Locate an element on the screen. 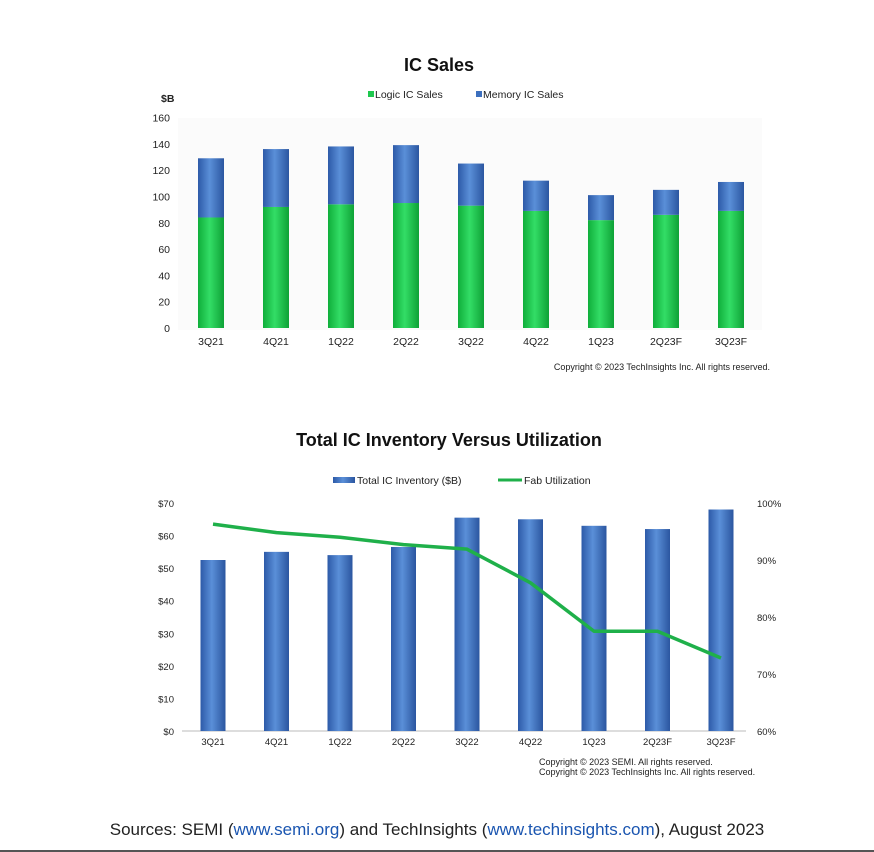 The image size is (874, 852). chart2-y2tick-label: 80% is located at coordinates (767, 618).